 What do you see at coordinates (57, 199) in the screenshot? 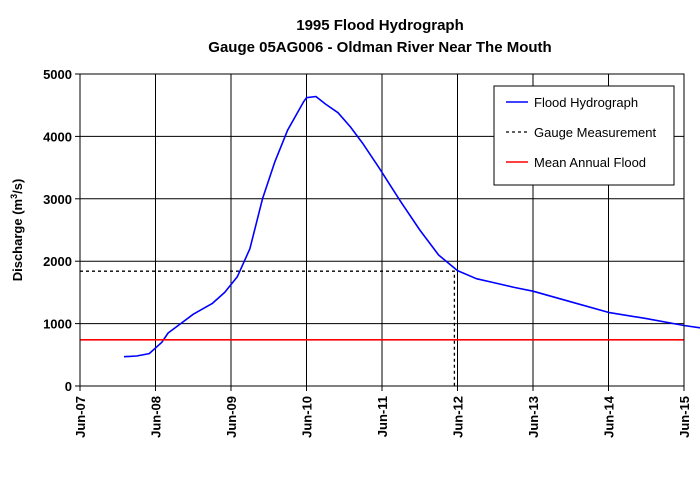
I see `y-tick-label: 3000` at bounding box center [57, 199].